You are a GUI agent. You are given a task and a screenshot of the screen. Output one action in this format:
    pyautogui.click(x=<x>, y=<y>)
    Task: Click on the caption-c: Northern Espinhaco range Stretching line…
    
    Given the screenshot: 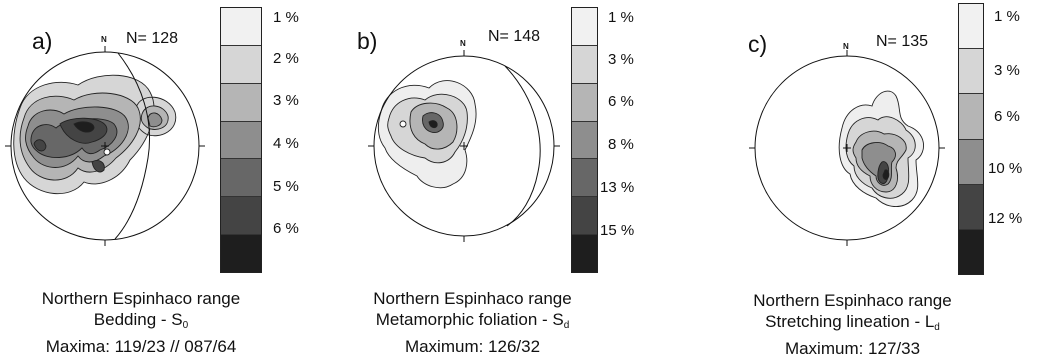 What is the action you would take?
    pyautogui.click(x=852, y=324)
    